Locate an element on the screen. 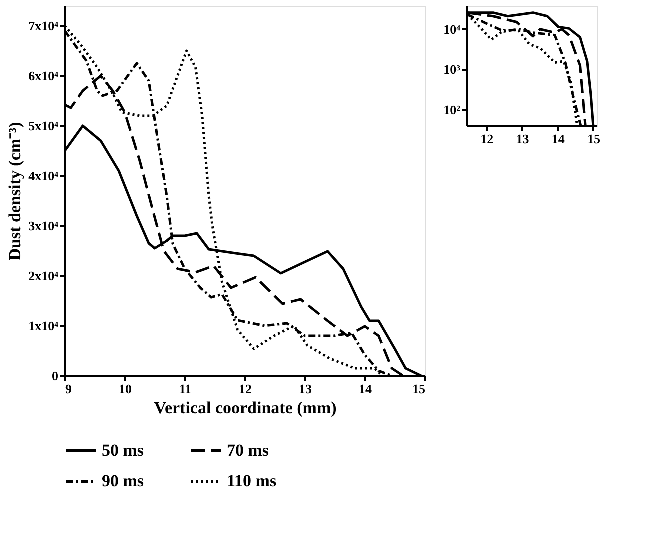 This screenshot has height=556, width=661. x-tick-label: 9 is located at coordinates (69, 389).